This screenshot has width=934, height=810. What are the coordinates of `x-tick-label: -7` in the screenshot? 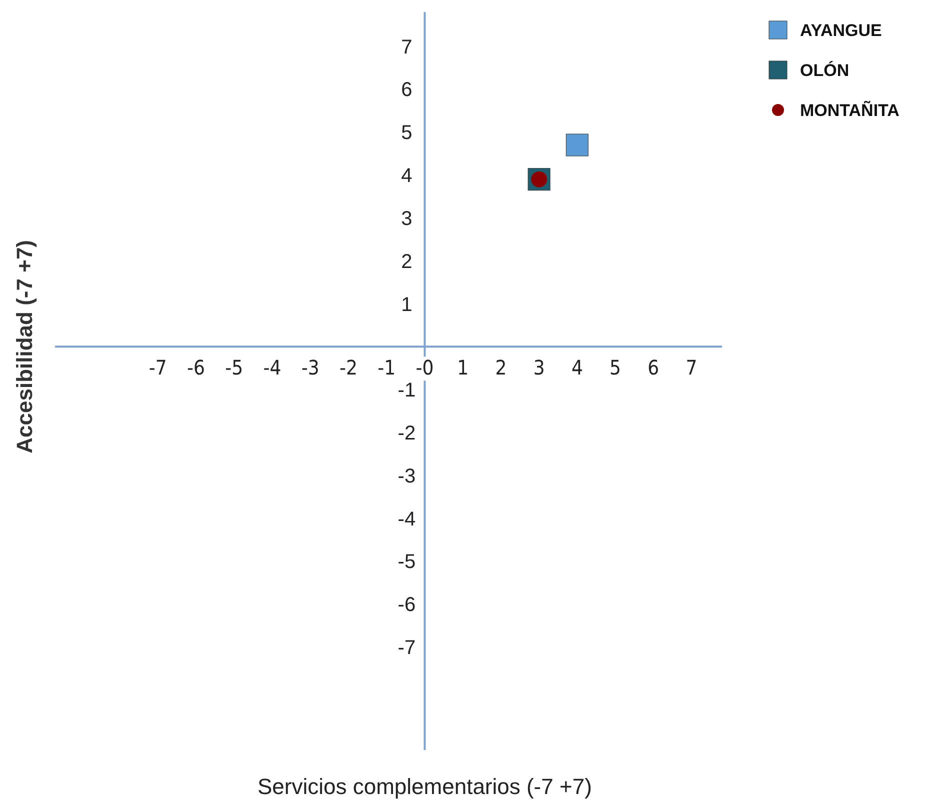 It's located at (157, 368).